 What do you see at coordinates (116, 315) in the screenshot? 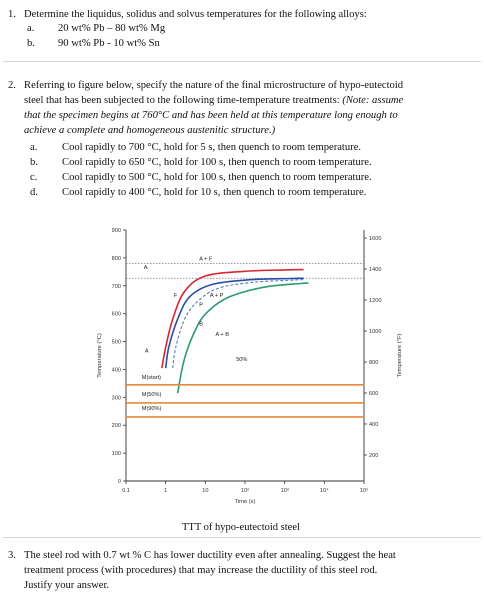
I see `y-tick-label-left: 600` at bounding box center [116, 315].